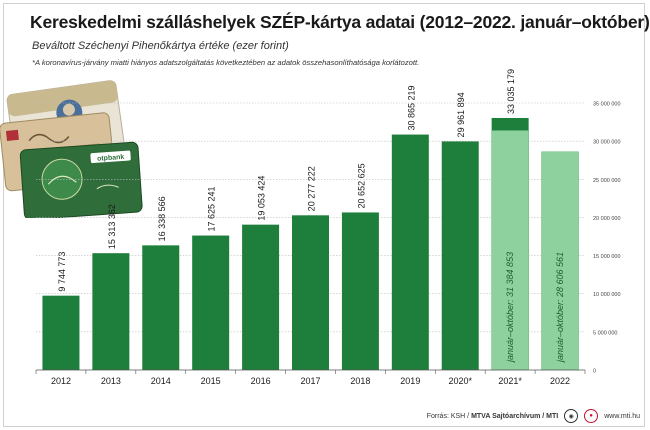  I want to click on website-link: www.mti.hu, so click(622, 416).